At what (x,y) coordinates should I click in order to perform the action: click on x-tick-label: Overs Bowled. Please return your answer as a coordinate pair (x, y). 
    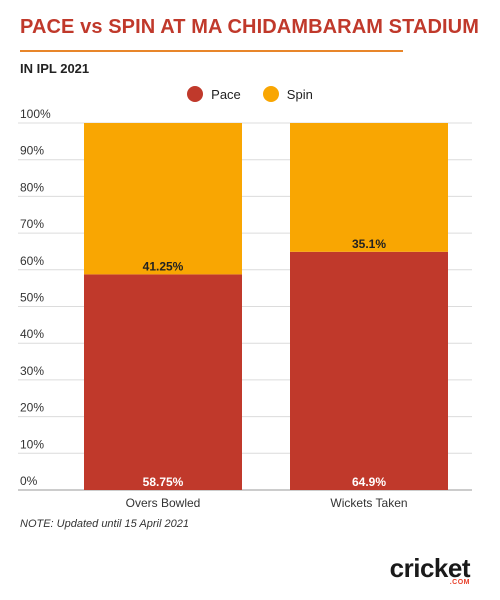
    Looking at the image, I should click on (163, 503).